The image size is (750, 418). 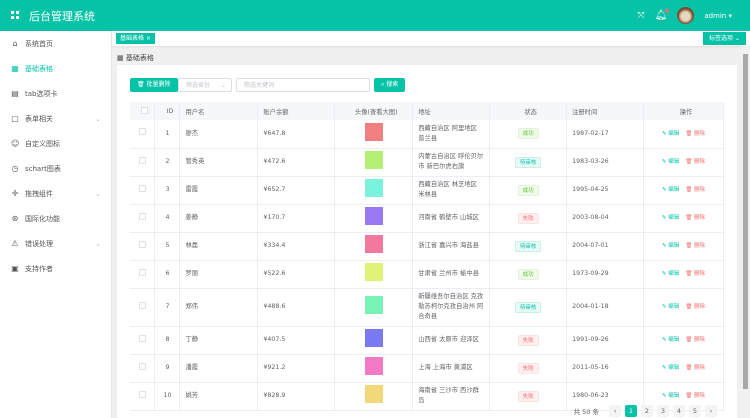 What do you see at coordinates (55, 168) in the screenshot?
I see `sidebar-item-5: ◷ schart图表` at bounding box center [55, 168].